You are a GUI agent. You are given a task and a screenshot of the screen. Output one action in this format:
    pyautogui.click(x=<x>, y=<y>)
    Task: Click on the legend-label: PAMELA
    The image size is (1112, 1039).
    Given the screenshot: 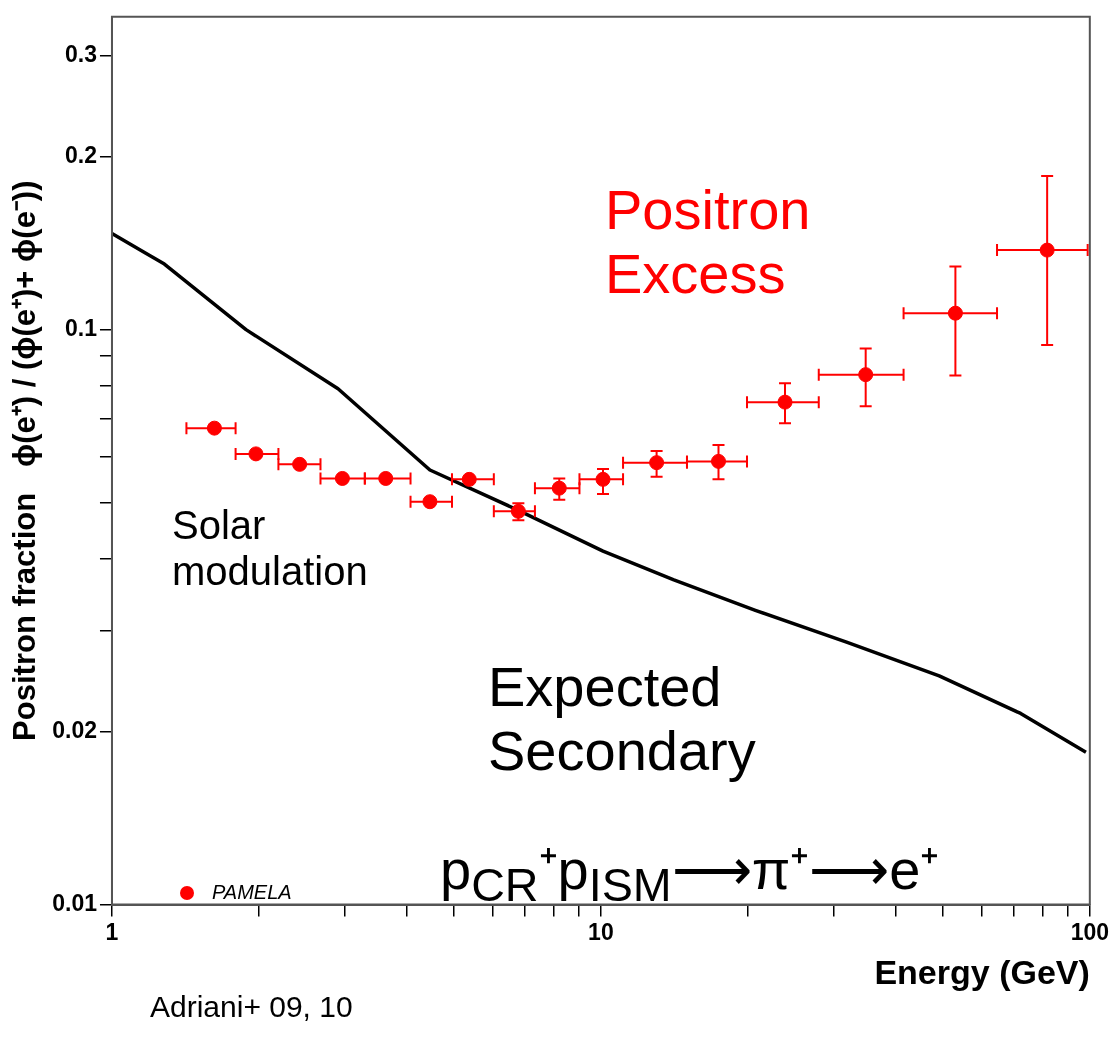 What is the action you would take?
    pyautogui.click(x=252, y=892)
    